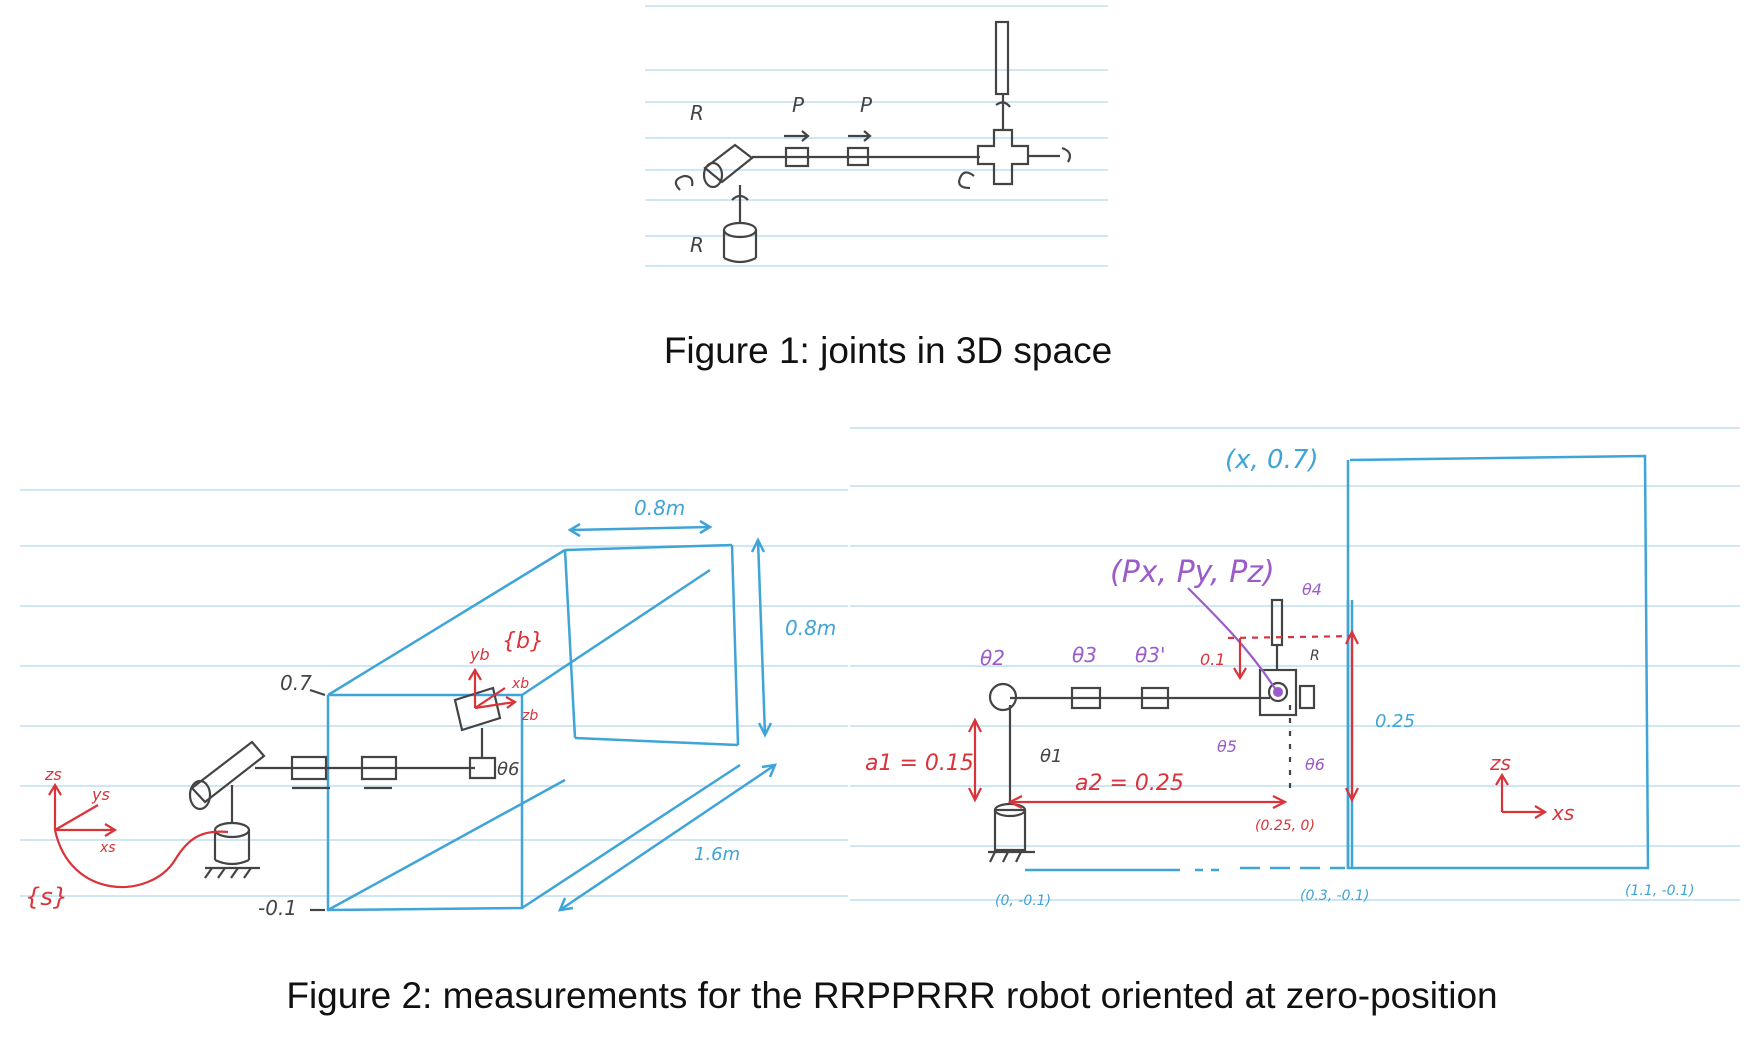 The height and width of the screenshot is (1042, 1756). Describe the element at coordinates (520, 684) in the screenshot. I see `label-xb: xb` at that location.